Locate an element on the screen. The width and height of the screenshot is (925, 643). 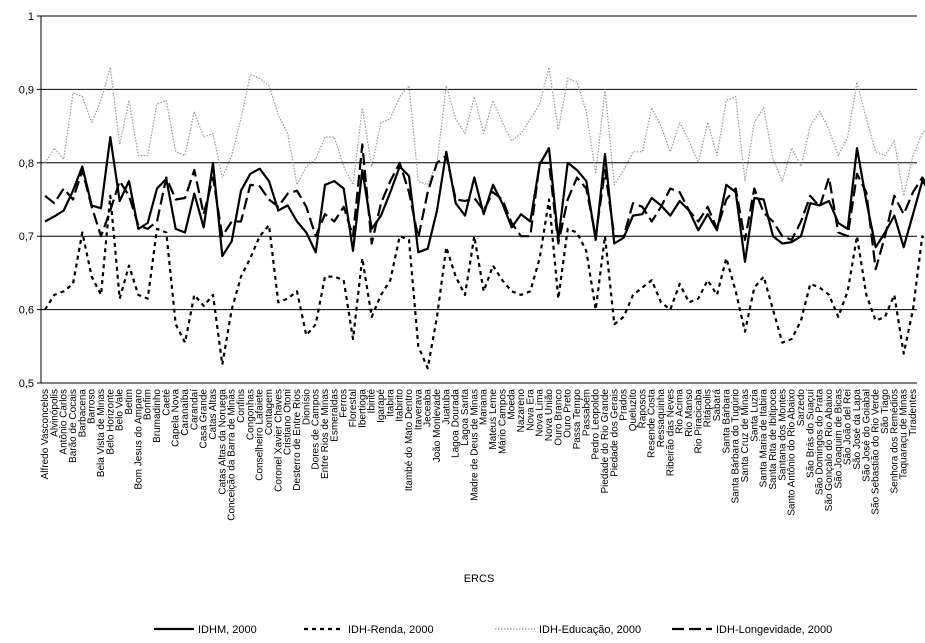
x-tick-label: Bom Jesus do Amparo is located at coordinates (138, 439).